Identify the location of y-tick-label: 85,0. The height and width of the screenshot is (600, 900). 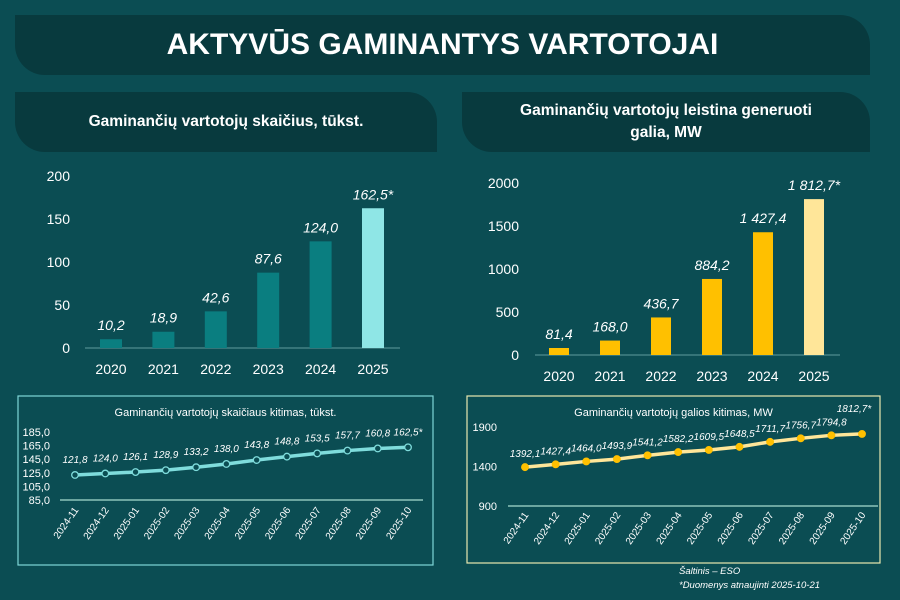
(39, 501).